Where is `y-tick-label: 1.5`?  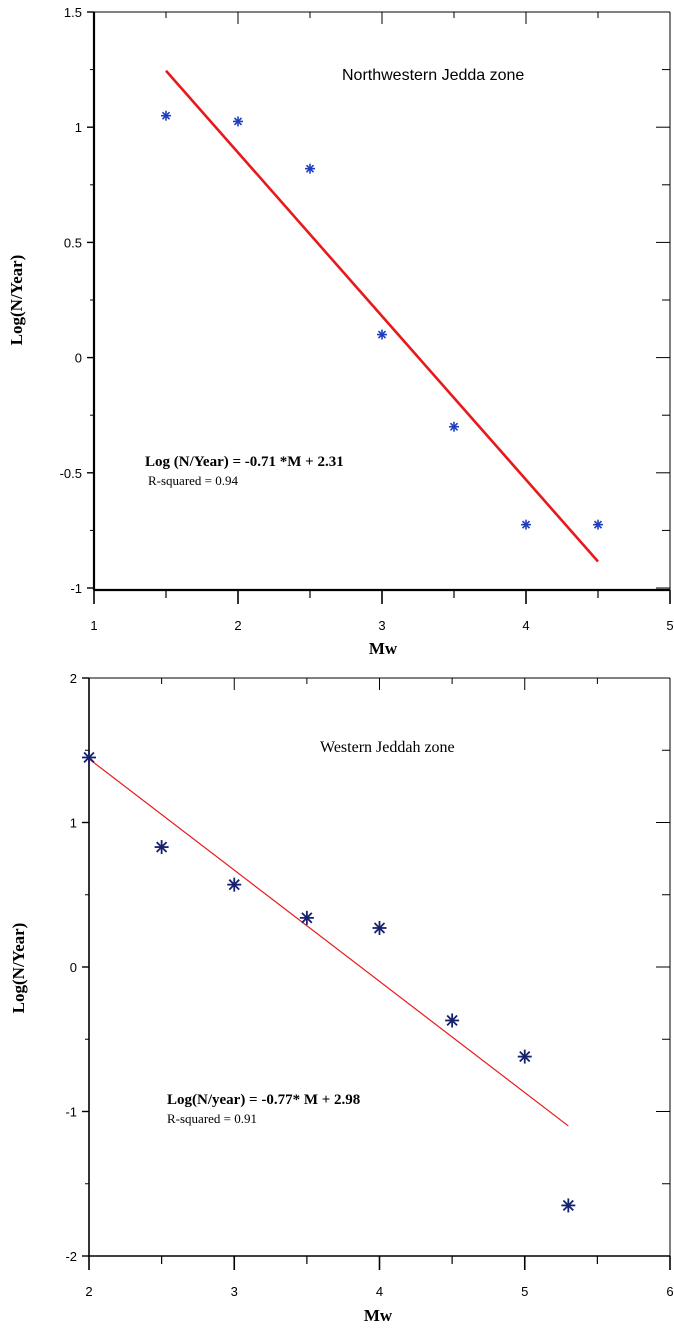 y-tick-label: 1.5 is located at coordinates (73, 12).